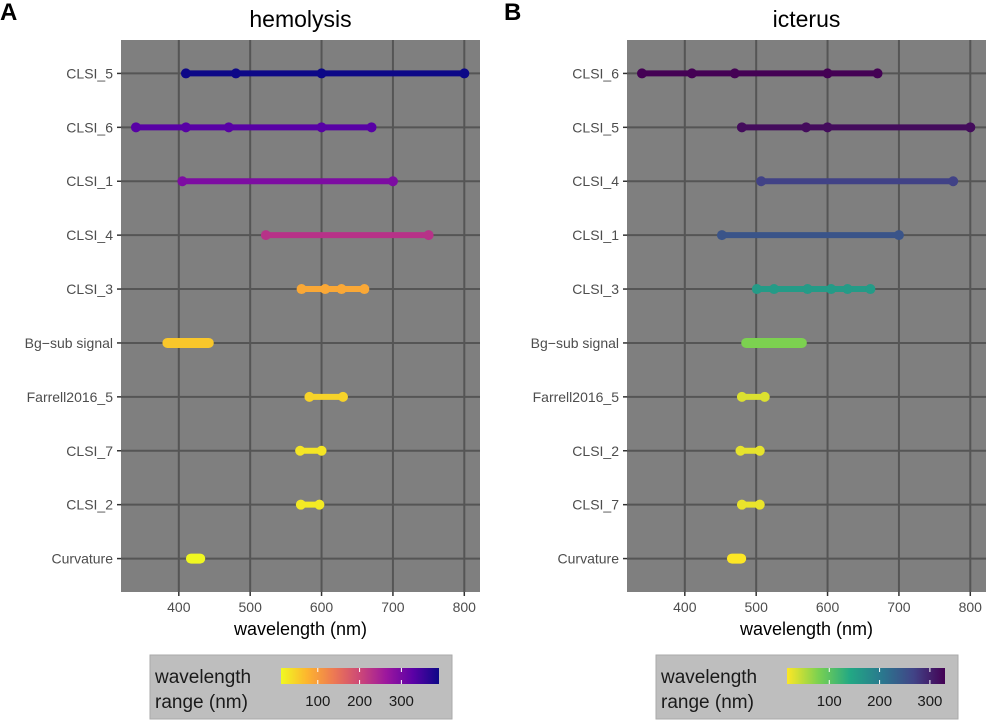  Describe the element at coordinates (8, 13) in the screenshot. I see `panel-label: A` at that location.